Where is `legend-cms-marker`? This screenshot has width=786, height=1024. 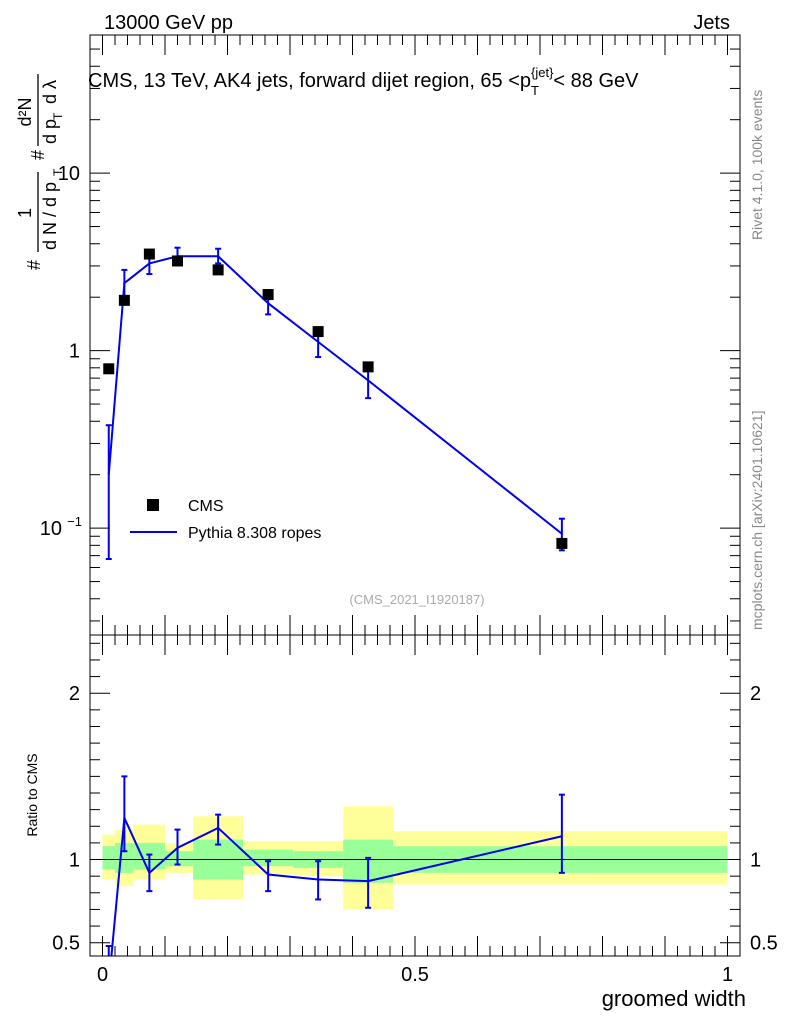
legend-cms-marker is located at coordinates (153, 505).